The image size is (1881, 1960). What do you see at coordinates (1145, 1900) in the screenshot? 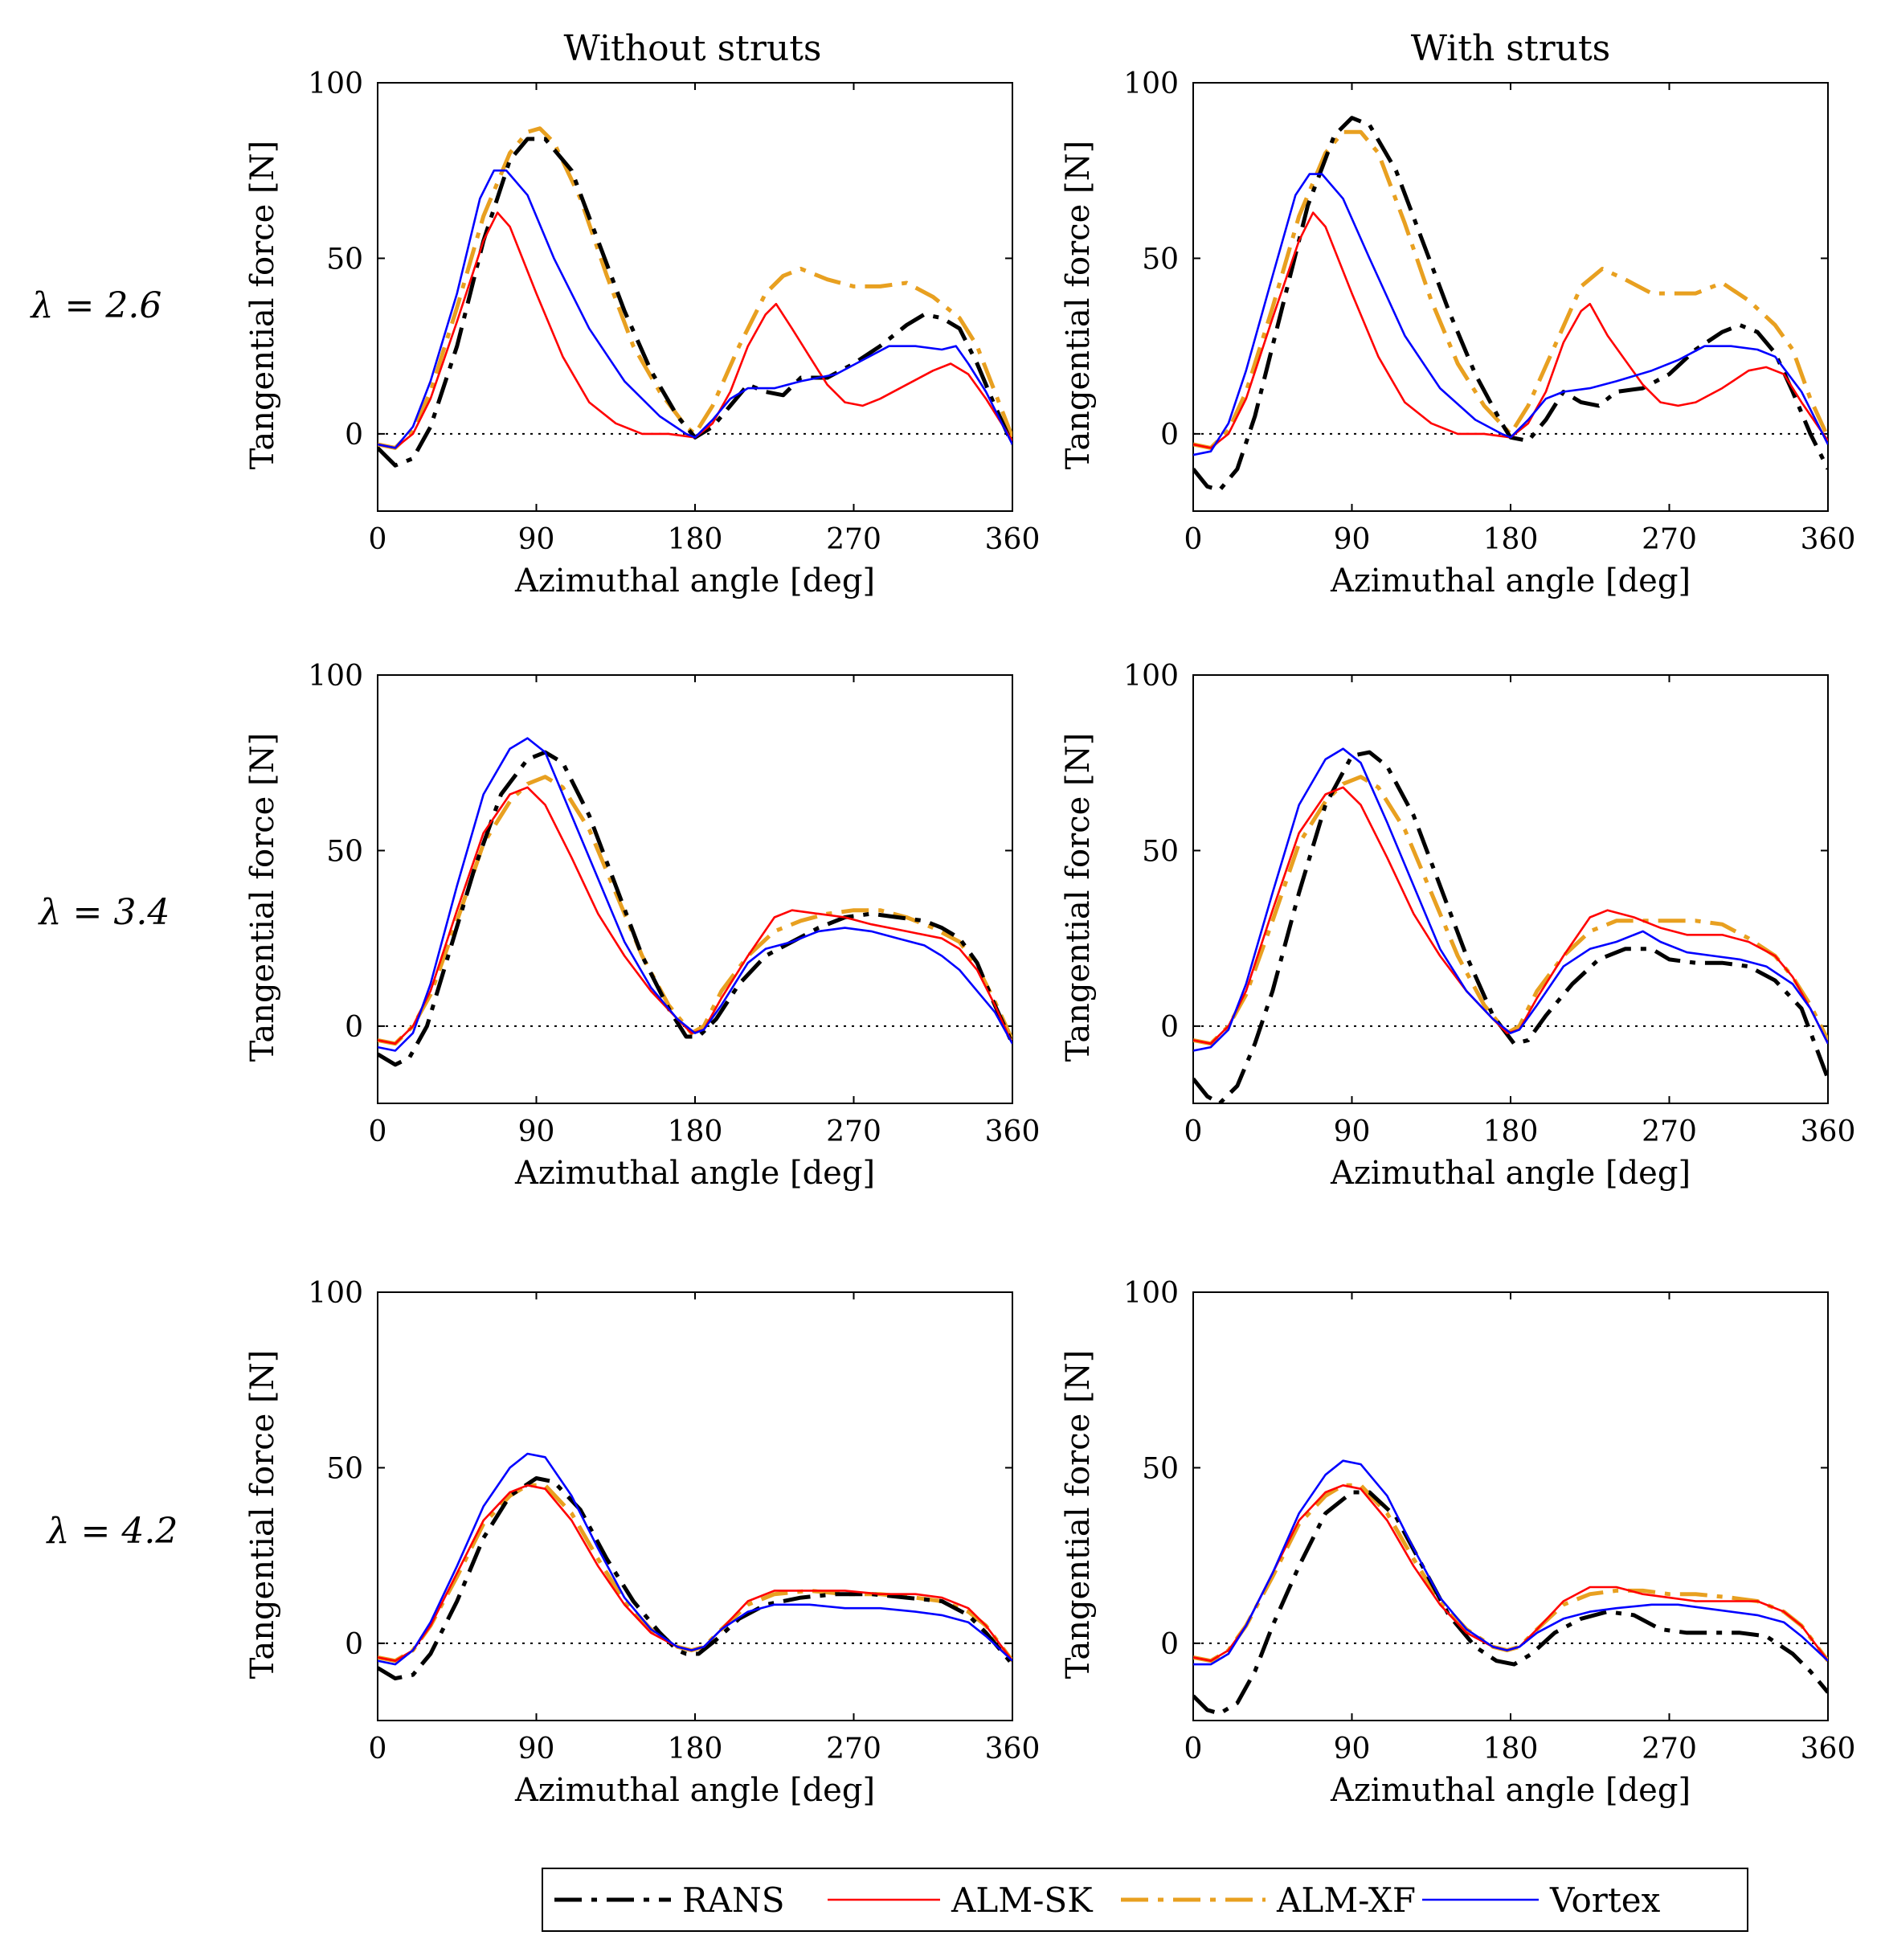
I see `legend: RANS ALM-SK ALM-XF Vortex` at bounding box center [1145, 1900].